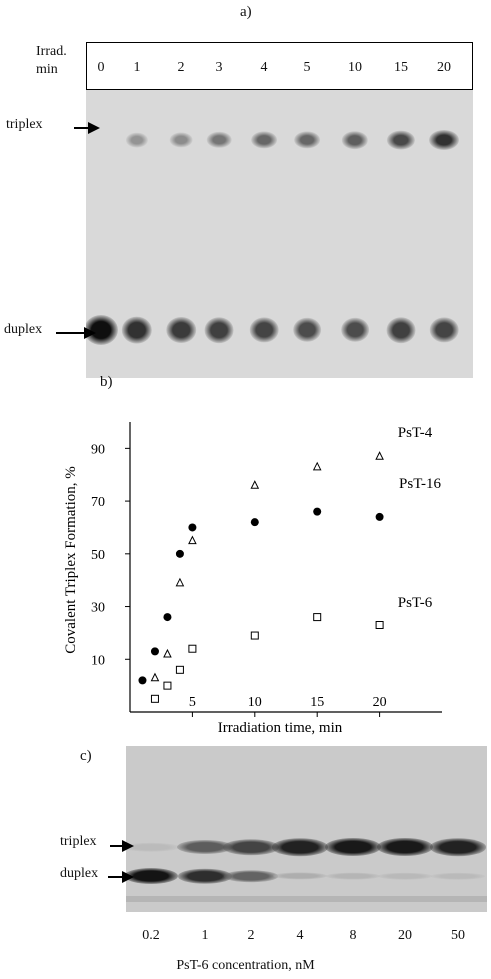 The width and height of the screenshot is (491, 979). I want to click on concentration-label: 50, so click(458, 935).